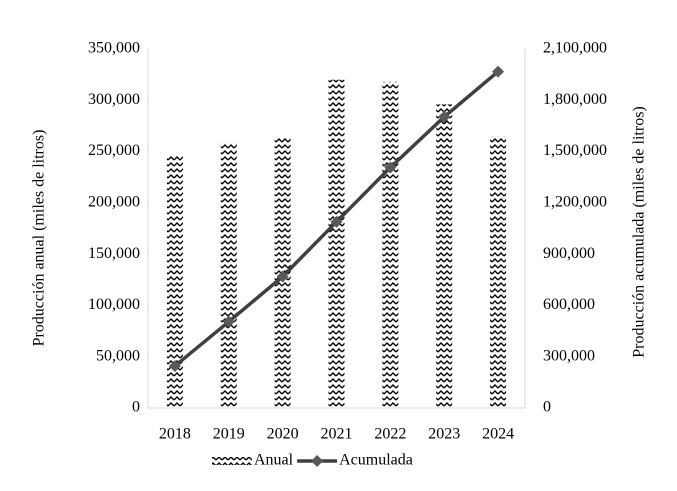  Describe the element at coordinates (39, 238) in the screenshot. I see `y-axis-title: Producción anual (miles de litros)` at that location.